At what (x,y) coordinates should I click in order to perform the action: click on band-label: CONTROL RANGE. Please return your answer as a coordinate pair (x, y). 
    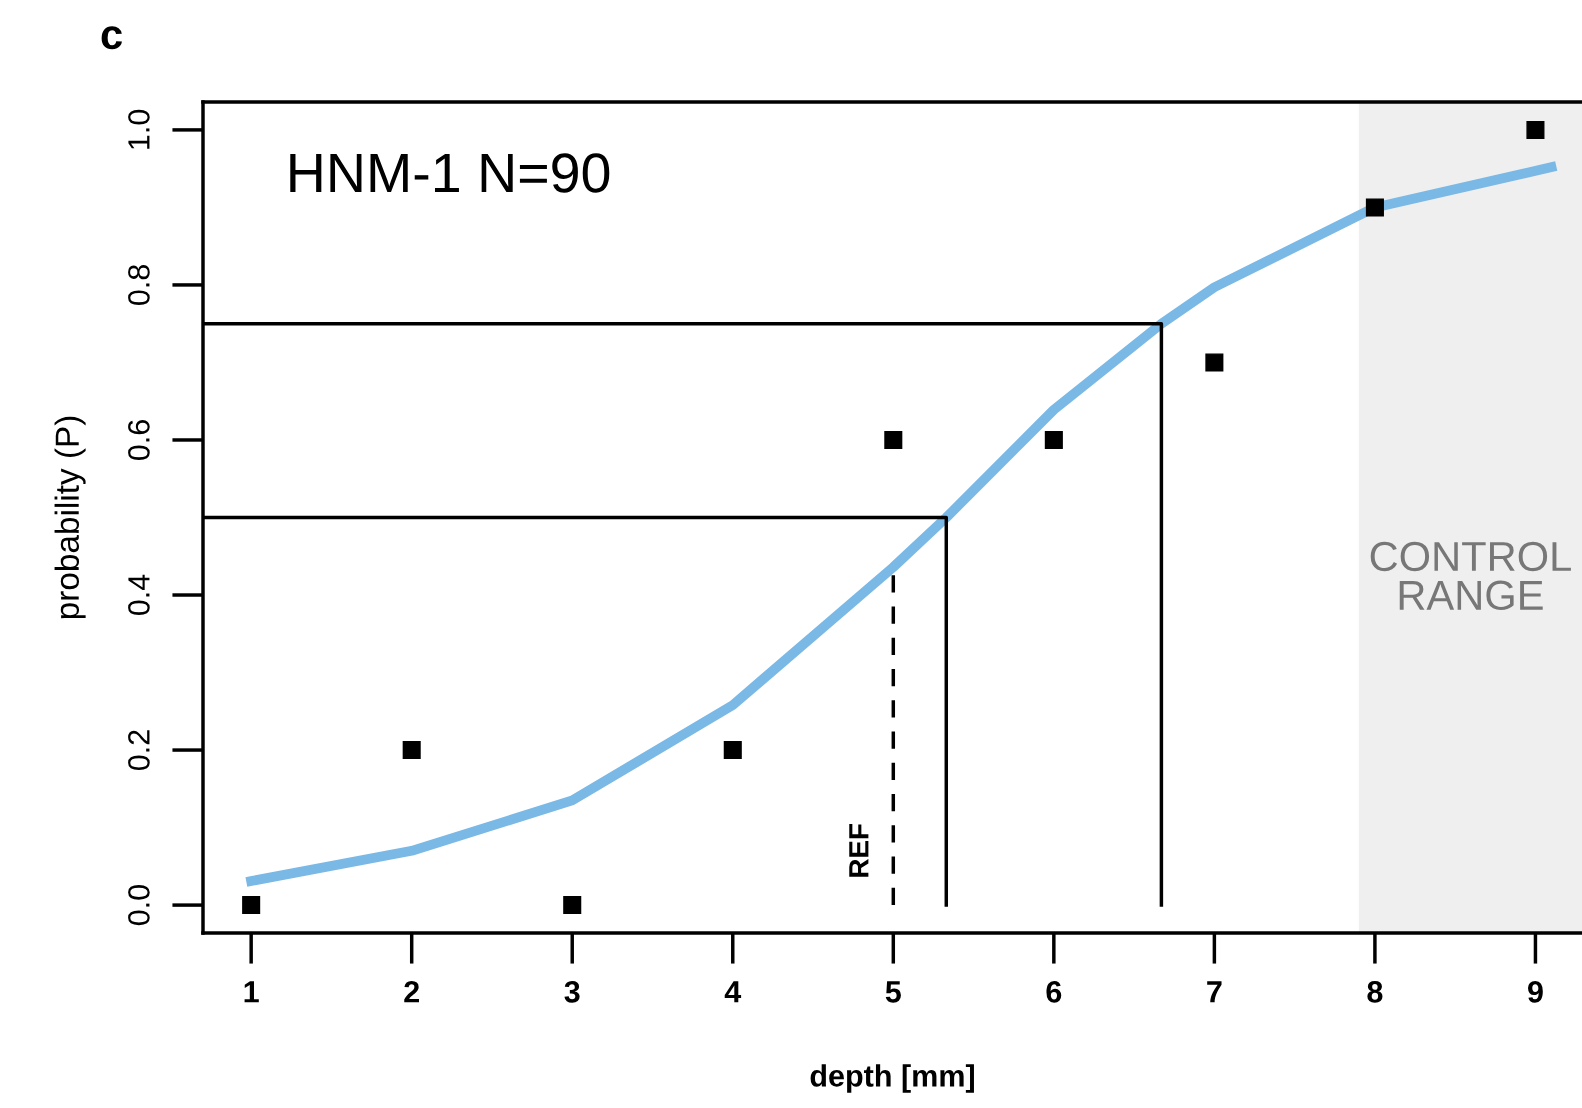
    Looking at the image, I should click on (1470, 576).